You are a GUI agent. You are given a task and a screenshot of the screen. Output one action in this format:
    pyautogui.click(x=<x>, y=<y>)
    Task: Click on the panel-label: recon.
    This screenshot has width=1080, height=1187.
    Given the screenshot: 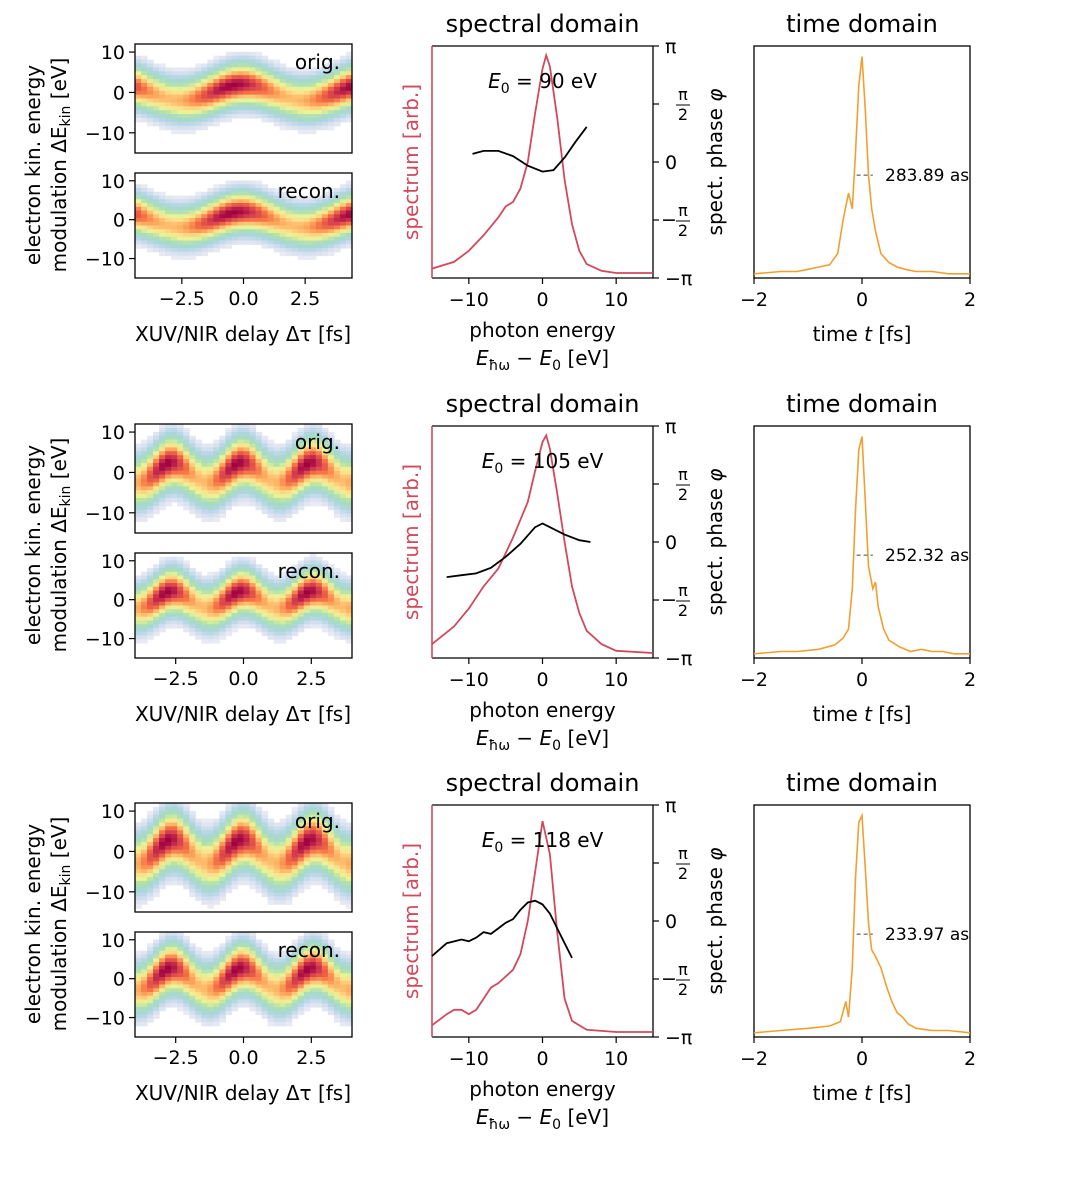 What is the action you would take?
    pyautogui.click(x=309, y=571)
    